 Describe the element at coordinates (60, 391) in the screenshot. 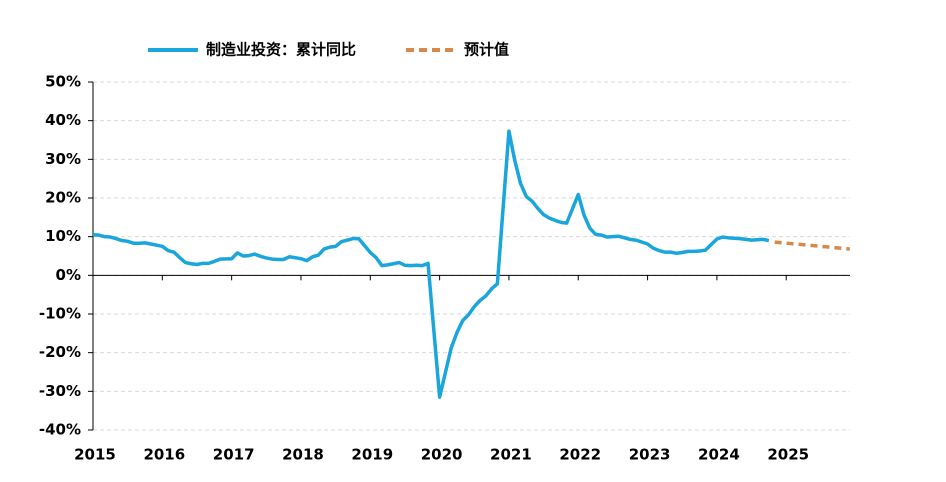

I see `y-tick-label: -30%` at that location.